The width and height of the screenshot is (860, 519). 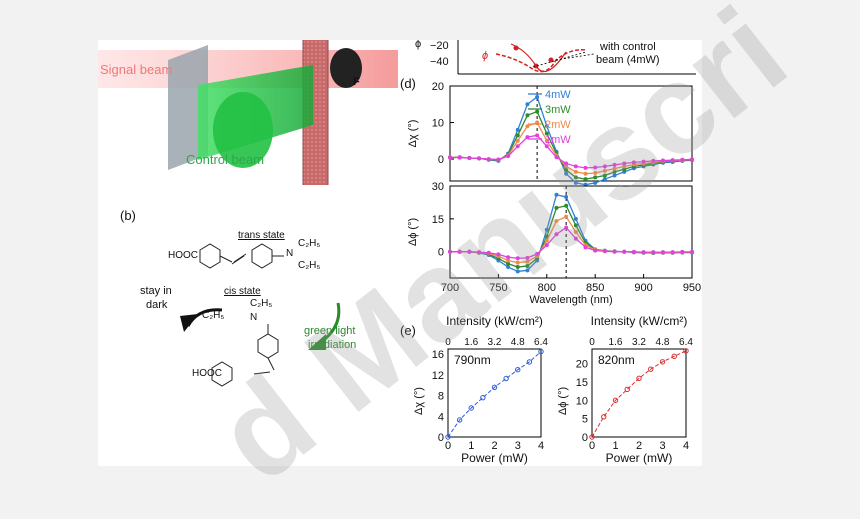 What do you see at coordinates (628, 47) in the screenshot?
I see `annotation-line1: with control` at bounding box center [628, 47].